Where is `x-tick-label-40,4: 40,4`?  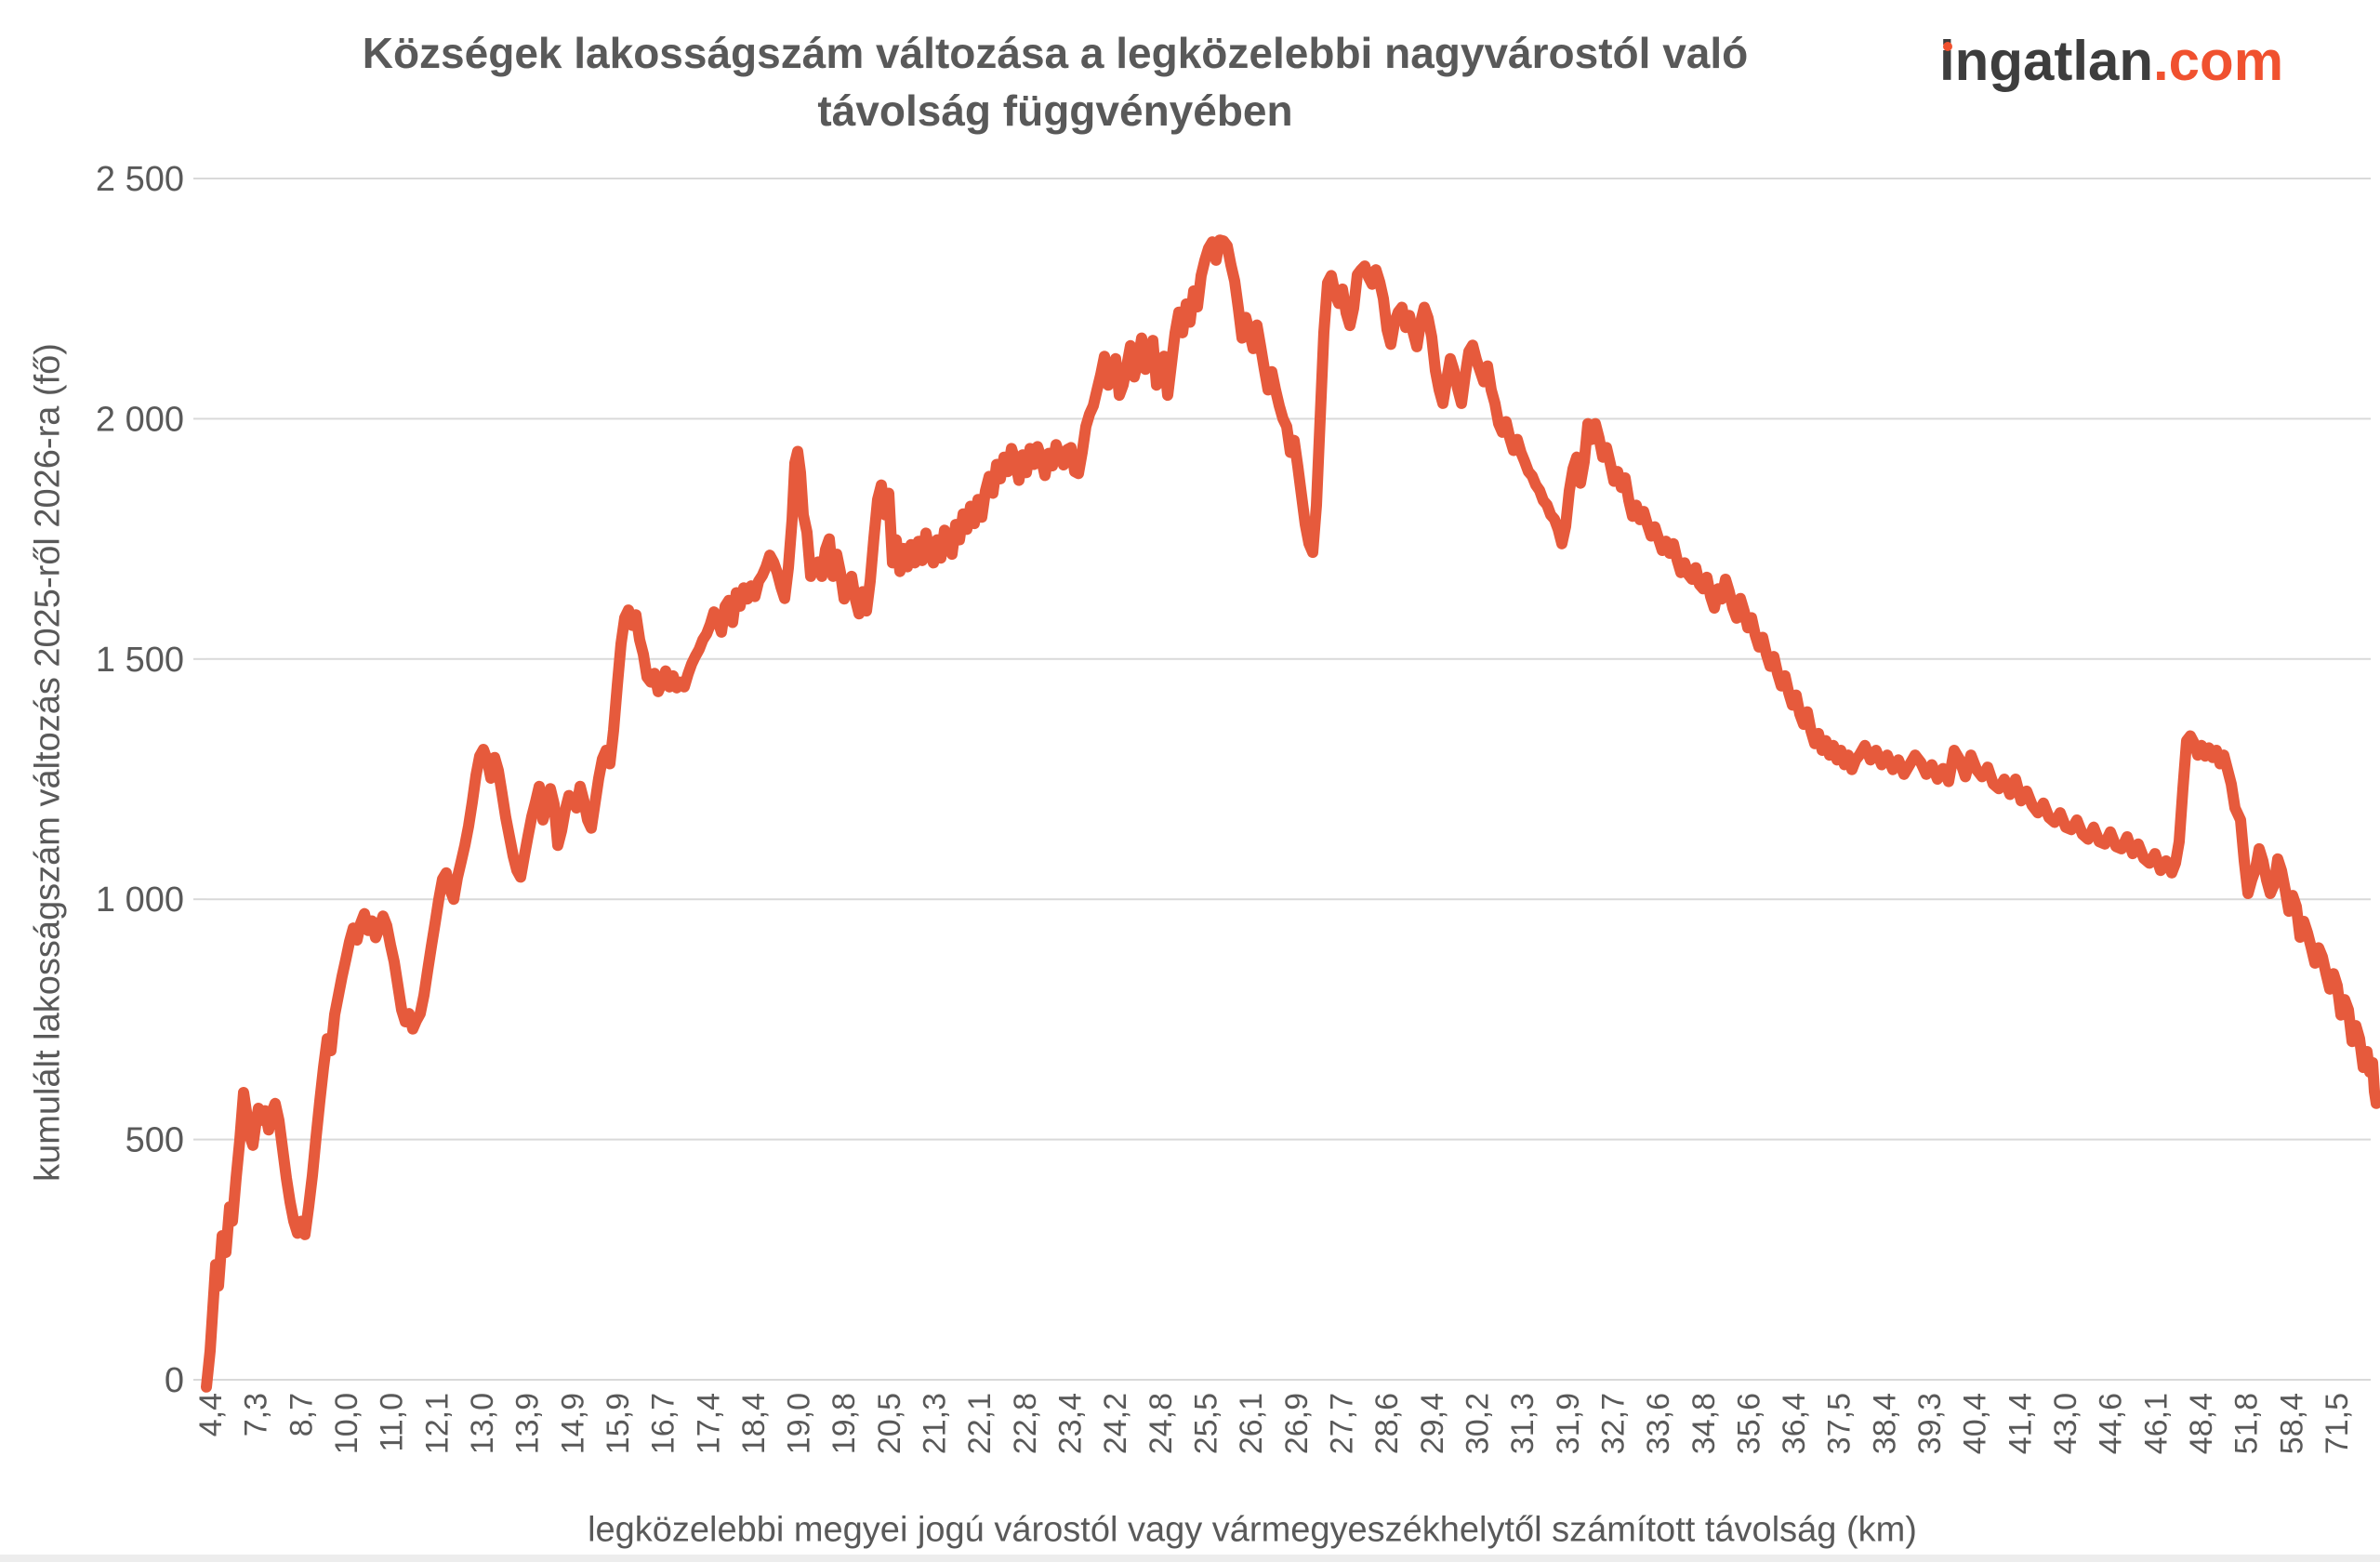
x-tick-label-40,4: 40,4 is located at coordinates (1975, 1424).